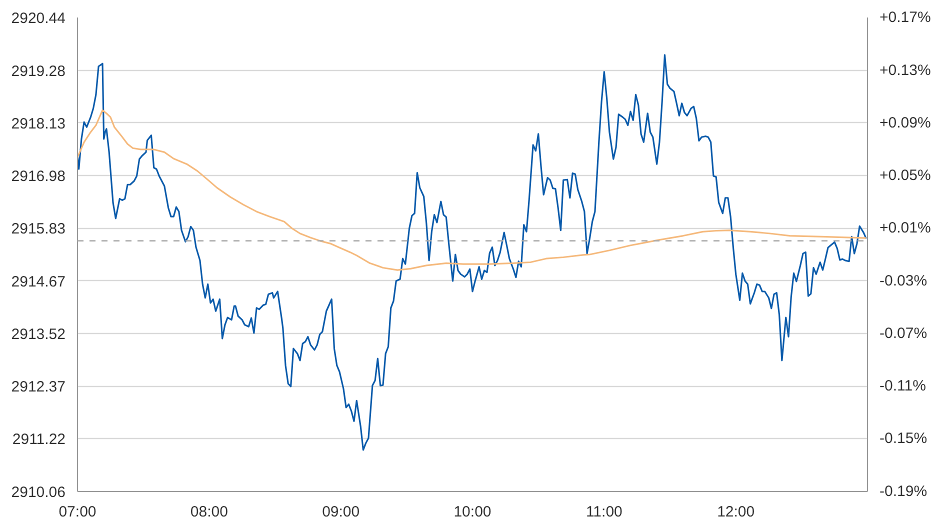  What do you see at coordinates (38, 229) in the screenshot?
I see `y-tick-label: 2915.83` at bounding box center [38, 229].